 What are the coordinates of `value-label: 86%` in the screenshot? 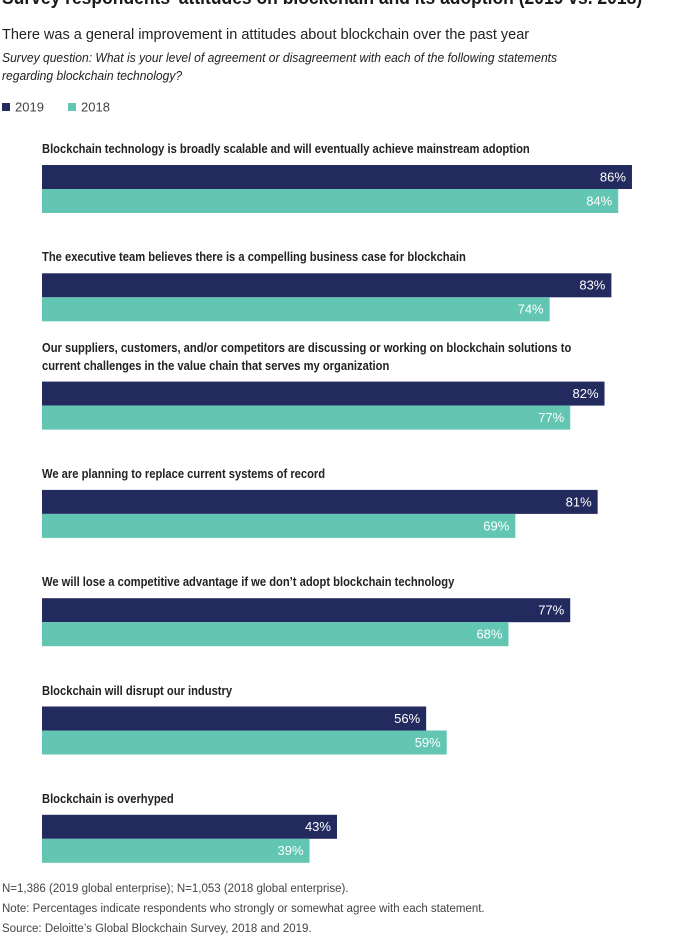 It's located at (613, 176).